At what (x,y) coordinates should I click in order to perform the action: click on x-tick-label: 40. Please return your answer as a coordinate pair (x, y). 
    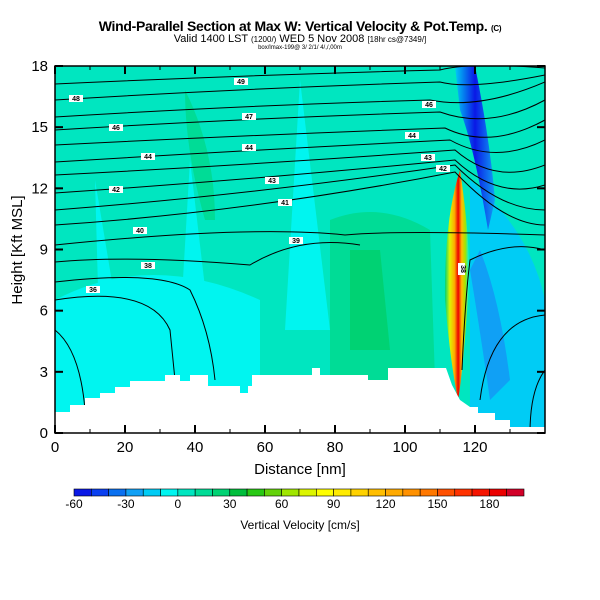
    Looking at the image, I should click on (195, 447).